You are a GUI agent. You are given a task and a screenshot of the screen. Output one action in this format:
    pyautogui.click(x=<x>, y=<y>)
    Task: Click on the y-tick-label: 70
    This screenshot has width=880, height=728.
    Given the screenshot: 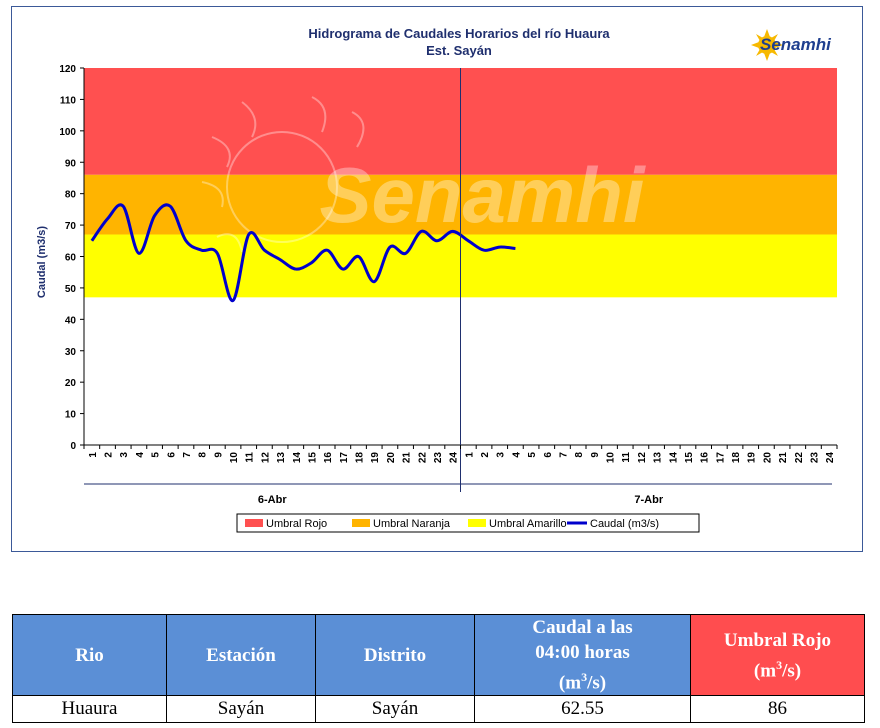 What is the action you would take?
    pyautogui.click(x=71, y=226)
    